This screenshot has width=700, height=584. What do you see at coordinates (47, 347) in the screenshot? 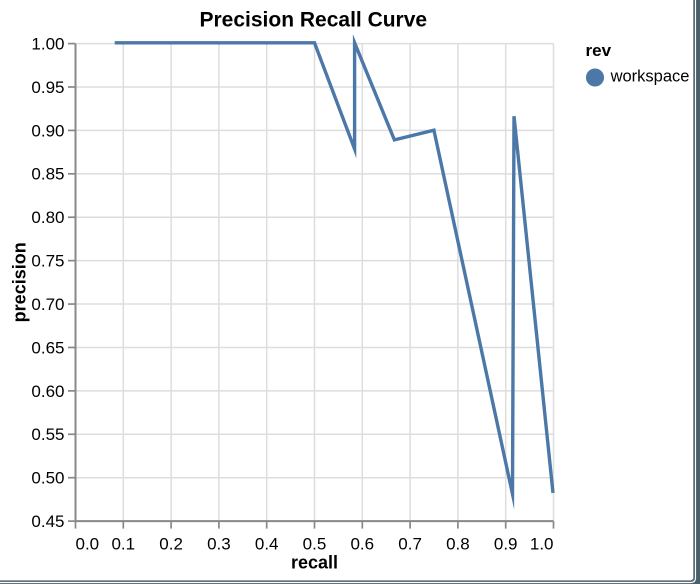
I see `svg-text: 0.65` at bounding box center [47, 347].